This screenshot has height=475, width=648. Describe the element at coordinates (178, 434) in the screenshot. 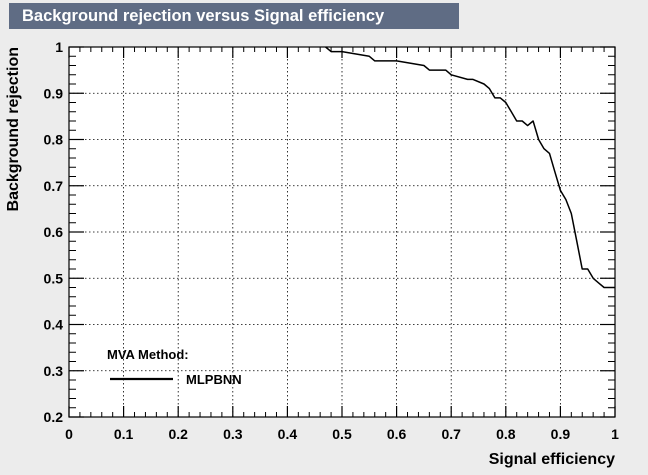

I see `x-tick-label: 0.2` at that location.